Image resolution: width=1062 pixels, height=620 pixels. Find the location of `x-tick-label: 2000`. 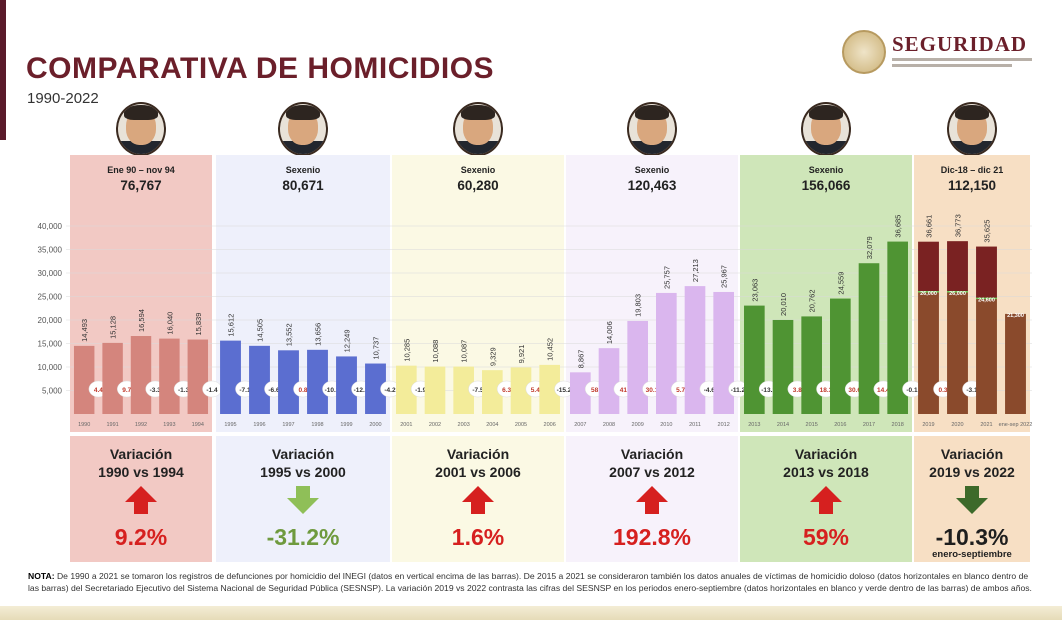

x-tick-label: 2000 is located at coordinates (375, 425).